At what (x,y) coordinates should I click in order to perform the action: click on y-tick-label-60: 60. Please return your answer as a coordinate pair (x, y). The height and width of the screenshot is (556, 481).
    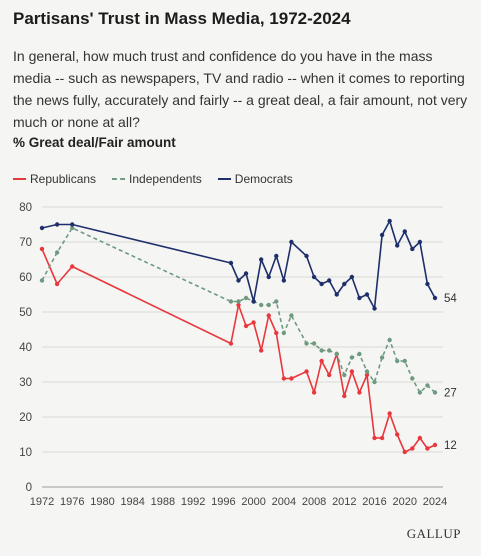
    Looking at the image, I should click on (25, 278).